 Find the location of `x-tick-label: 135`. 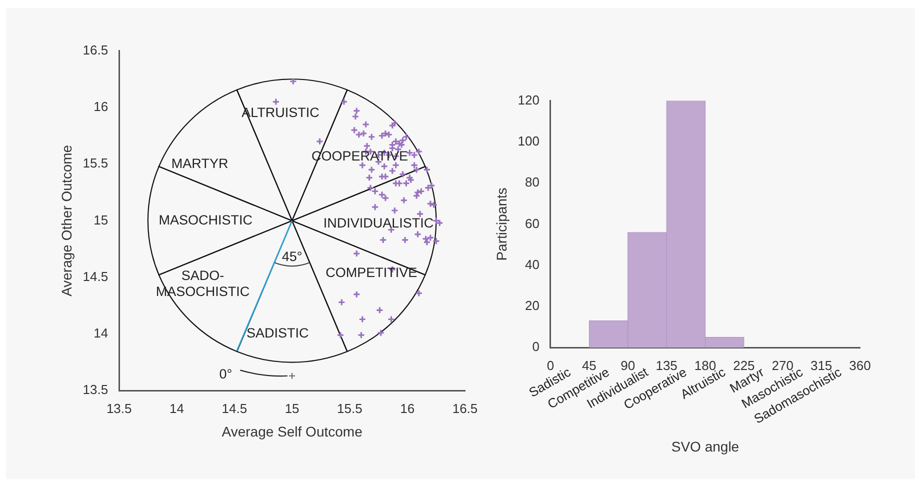

x-tick-label: 135 is located at coordinates (667, 365).